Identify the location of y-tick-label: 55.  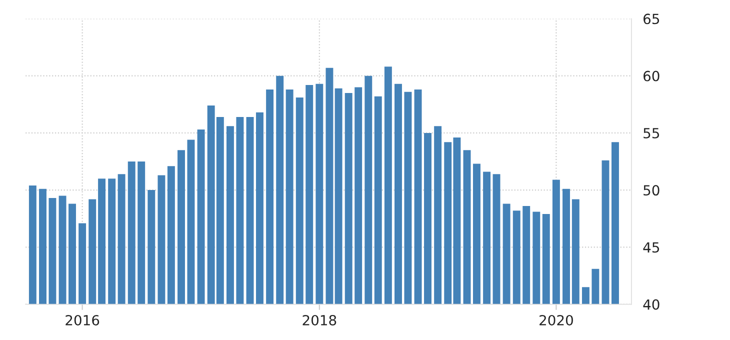
(652, 133).